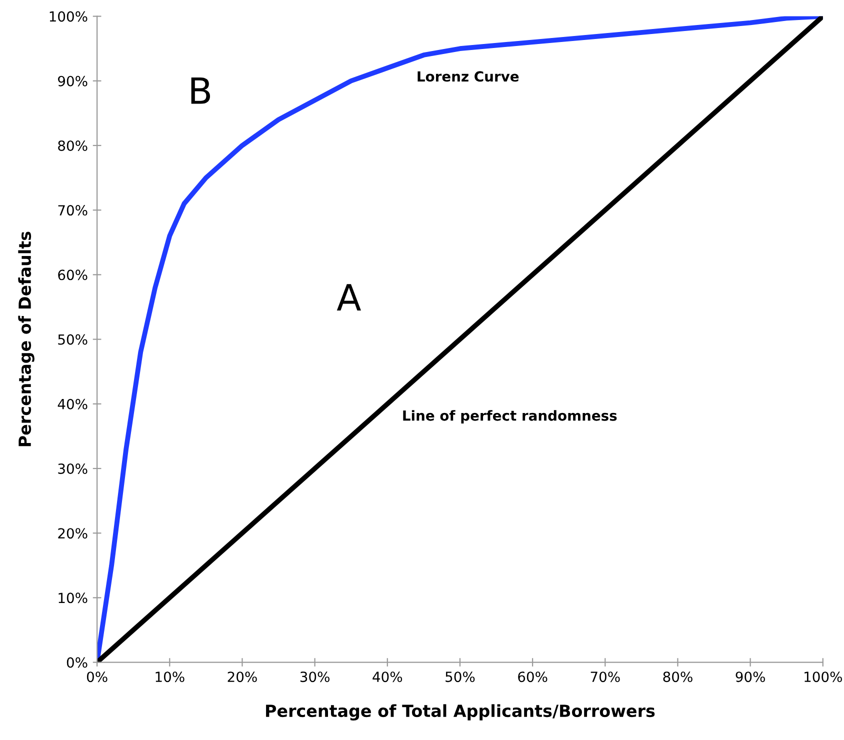  I want to click on y-tick-label: 100%, so click(69, 16).